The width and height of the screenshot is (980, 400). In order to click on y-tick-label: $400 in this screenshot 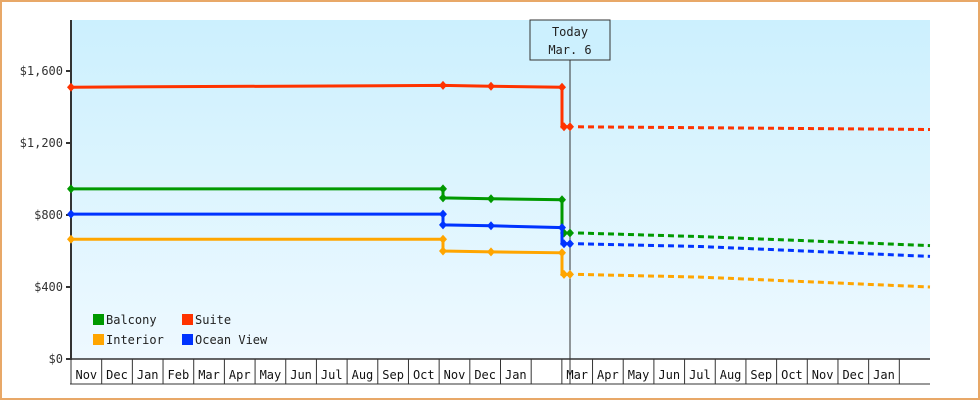, I will do `click(48, 287)`.